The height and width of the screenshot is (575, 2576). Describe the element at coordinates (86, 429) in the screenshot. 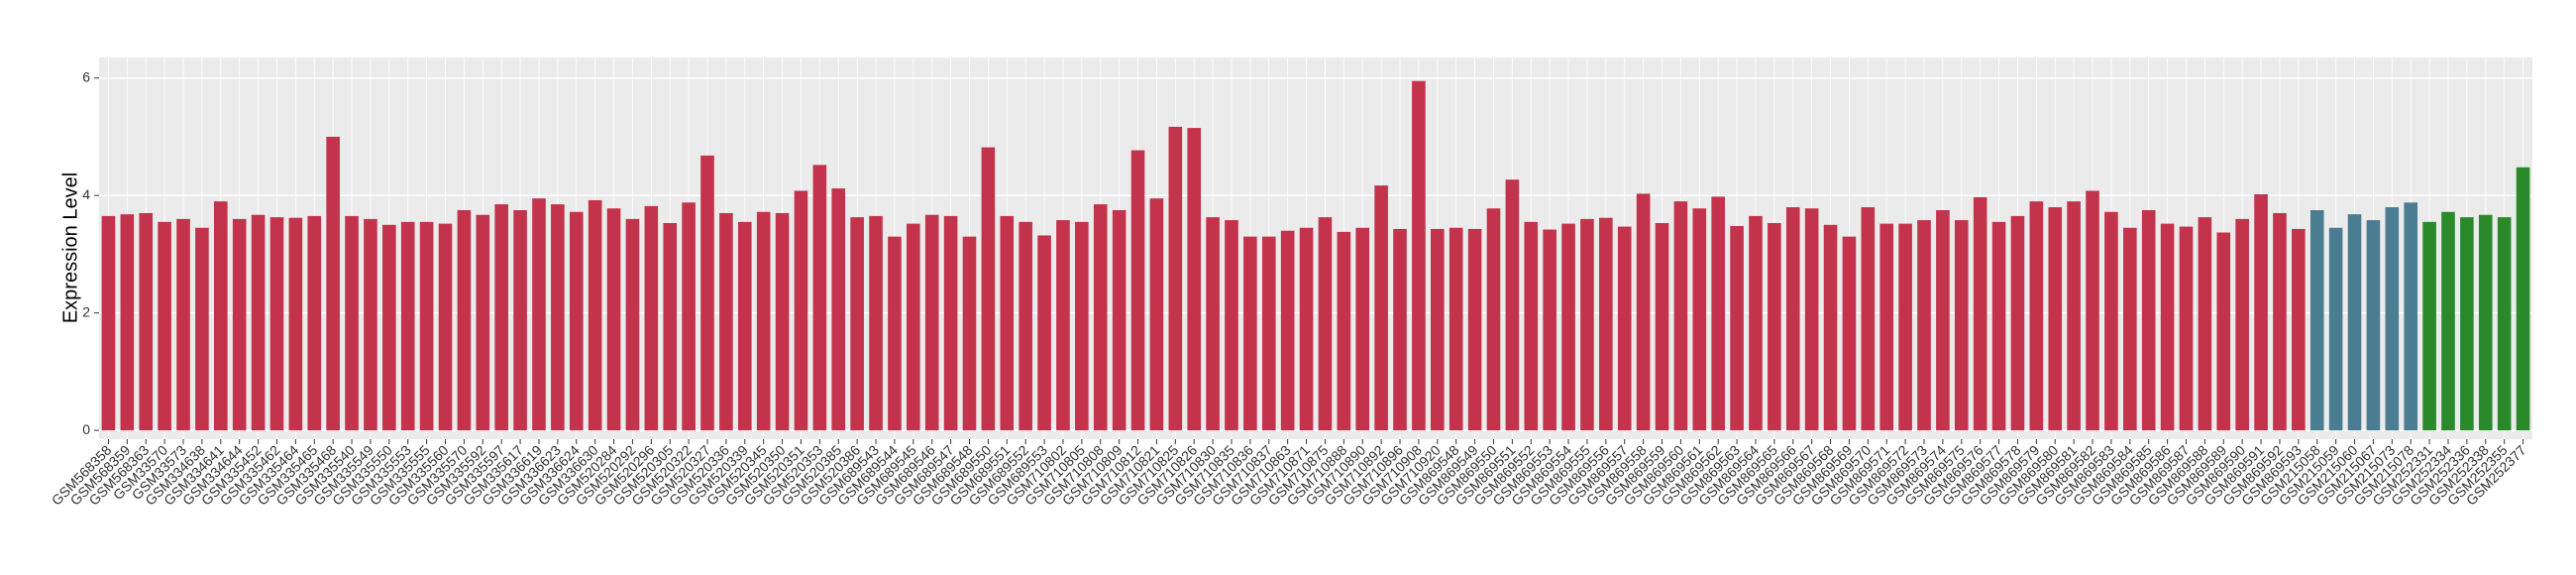

I see `y-tick-label: 0` at that location.